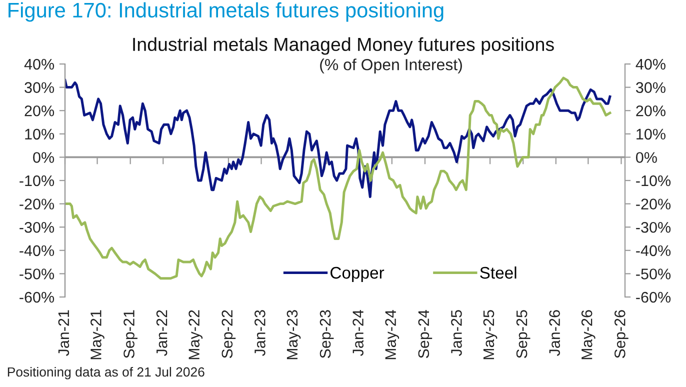 Image resolution: width=686 pixels, height=387 pixels. Describe the element at coordinates (653, 297) in the screenshot. I see `y2-tick-label: -60%` at that location.